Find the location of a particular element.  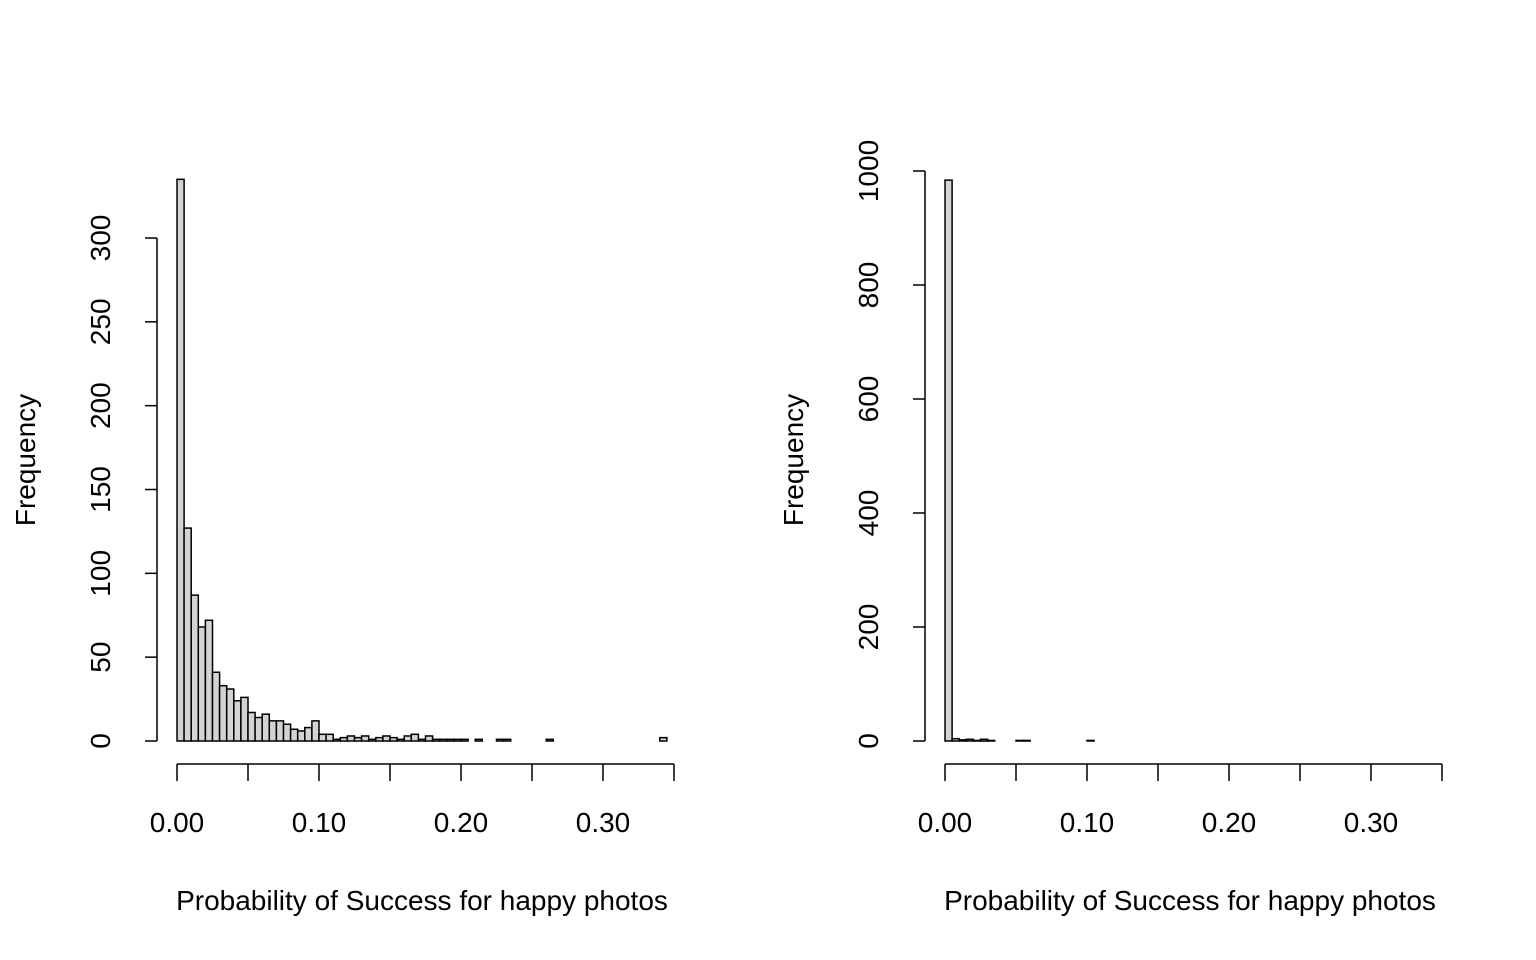

y-tick-label: 1000 is located at coordinates (868, 171).